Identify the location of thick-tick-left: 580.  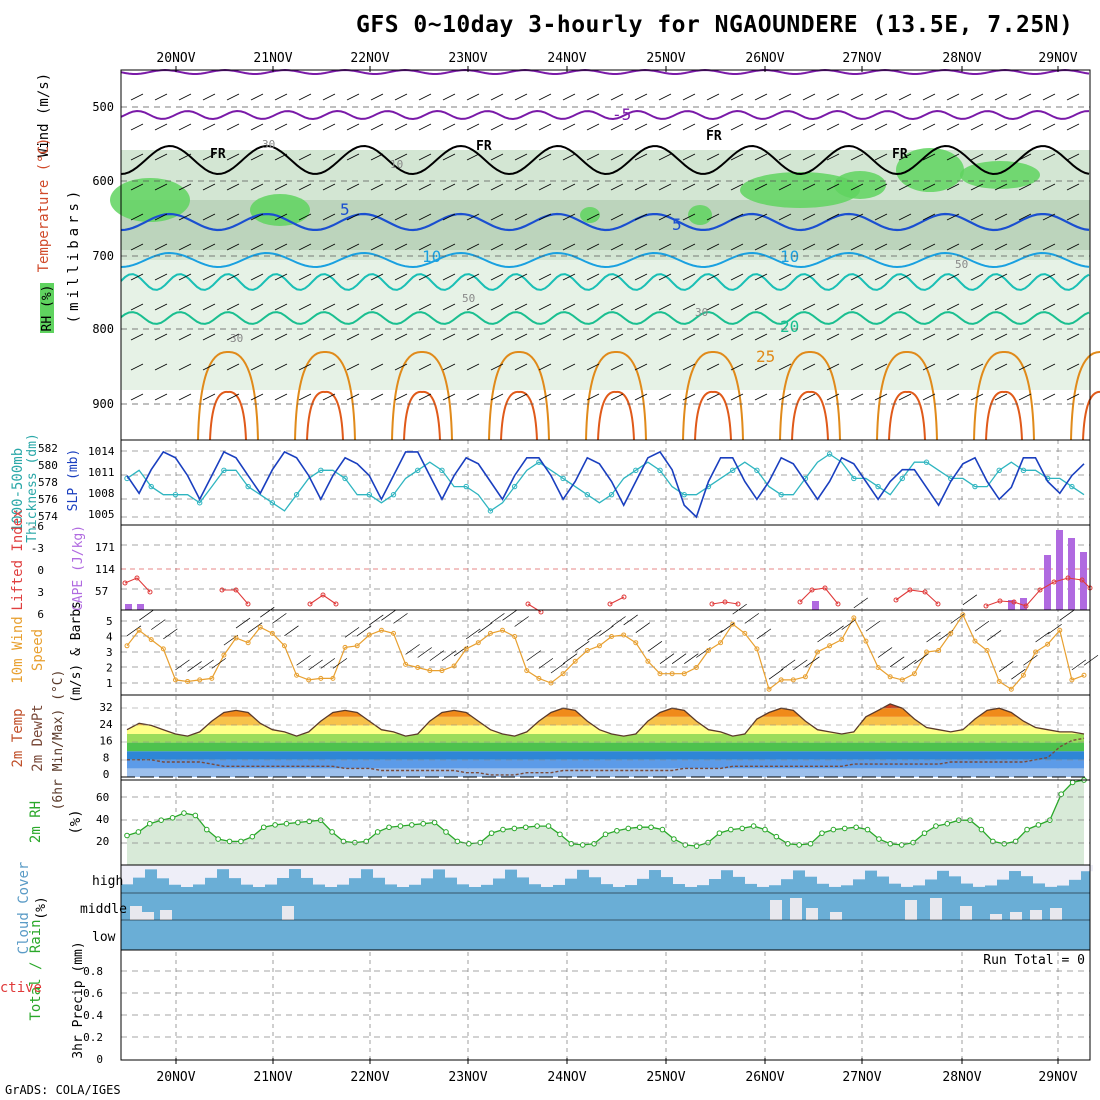
(48, 465).